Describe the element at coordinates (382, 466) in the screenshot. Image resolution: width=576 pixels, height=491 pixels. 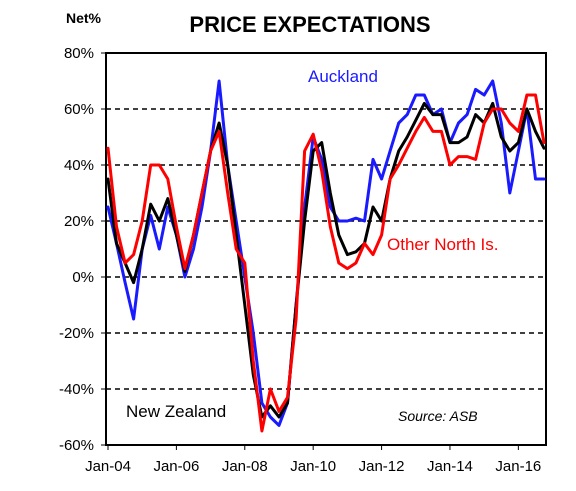
I see `x-tick-label: Jan-12` at that location.